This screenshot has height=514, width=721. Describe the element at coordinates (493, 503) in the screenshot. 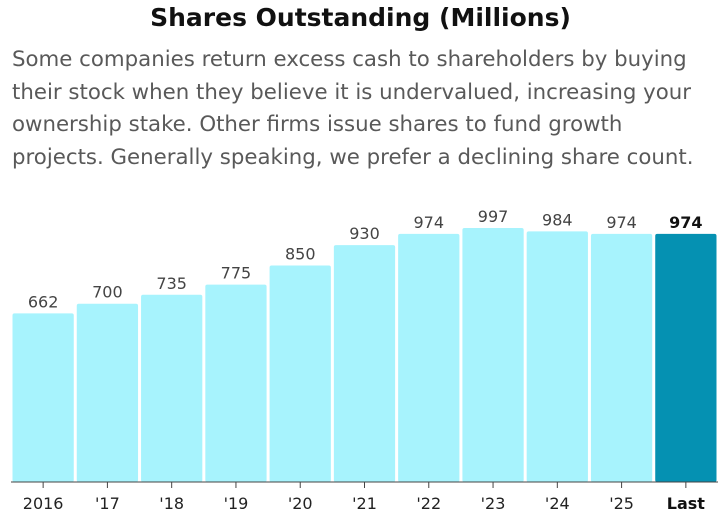

I see `x-tick-label-7: '23` at that location.